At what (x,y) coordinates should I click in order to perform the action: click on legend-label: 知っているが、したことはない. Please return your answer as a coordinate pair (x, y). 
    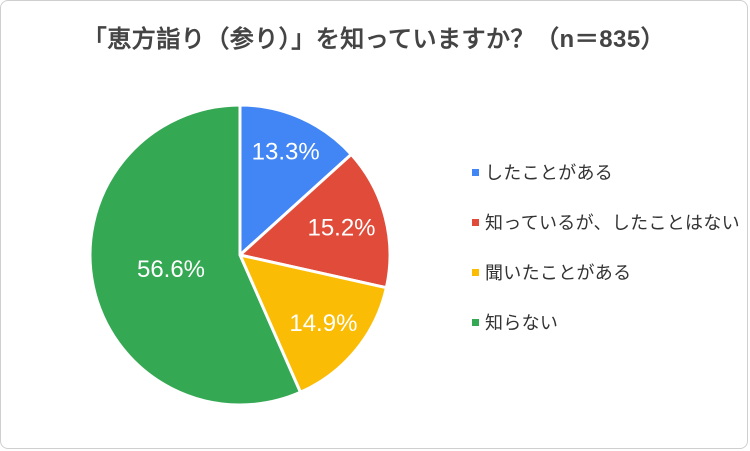
    Looking at the image, I should click on (612, 223).